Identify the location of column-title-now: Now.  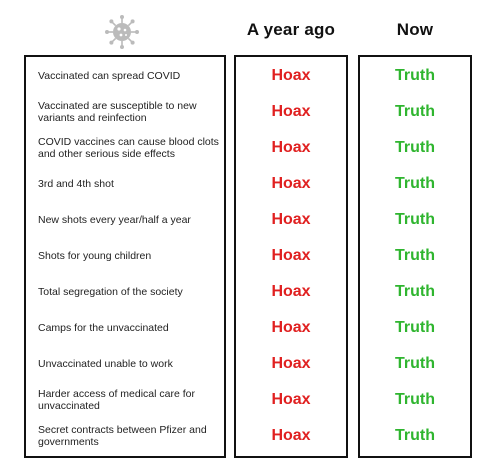
(415, 29).